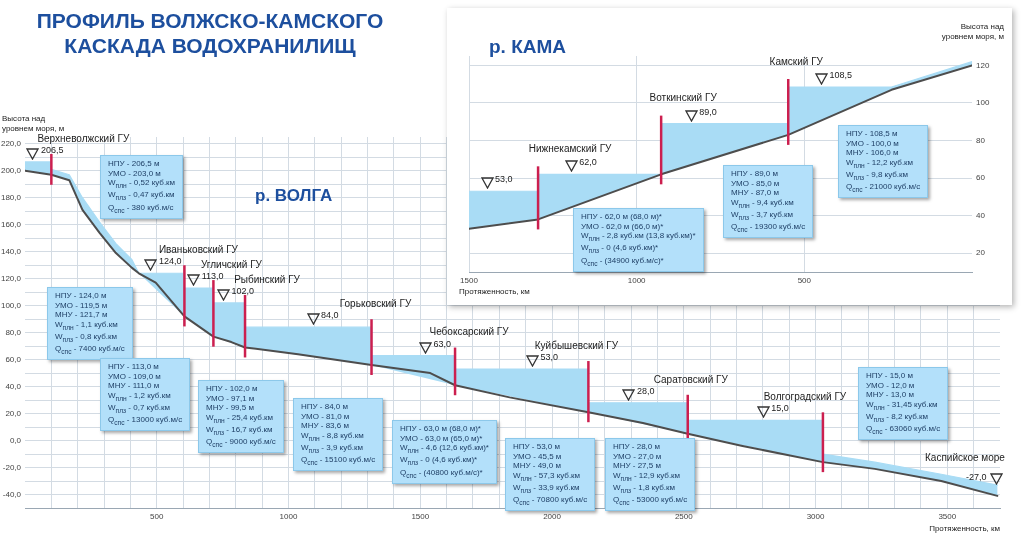  I want to click on annotation: 62,0, so click(588, 162).